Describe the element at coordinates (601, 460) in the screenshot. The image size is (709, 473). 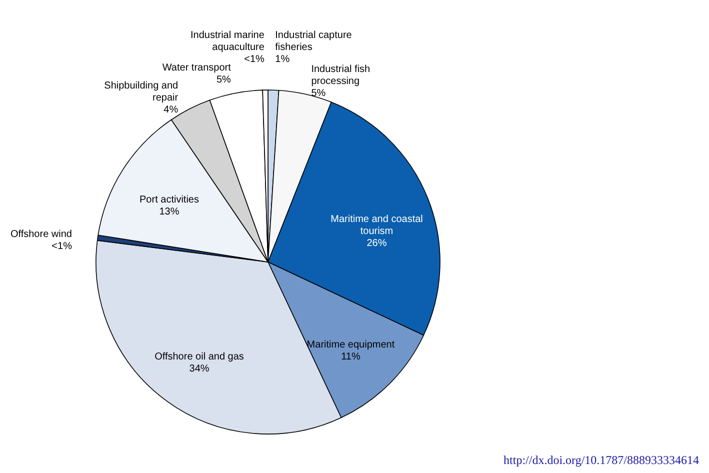
I see `text: http://dx.doi.org/10.1787/888933334614` at that location.